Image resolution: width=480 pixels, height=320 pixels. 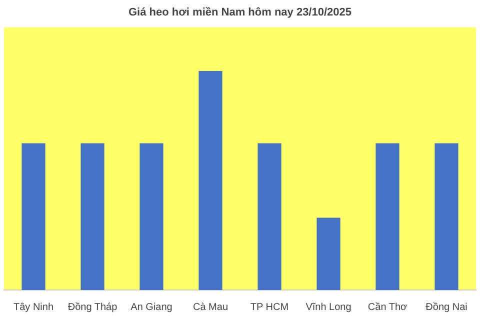 What do you see at coordinates (329, 307) in the screenshot?
I see `x-tick-label: Vĩnh Long` at bounding box center [329, 307].